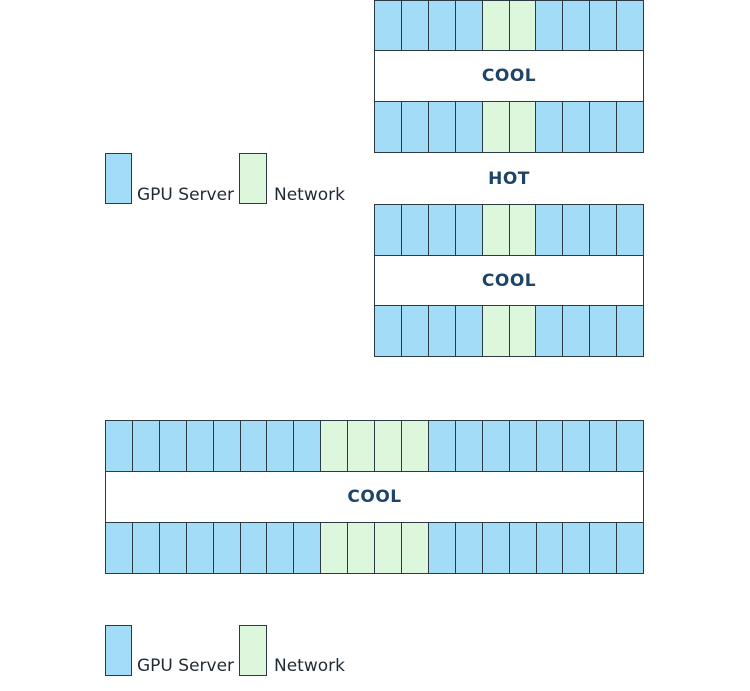 Image resolution: width=750 pixels, height=691 pixels. I want to click on small-pod-cool-aisle-1: COOL, so click(509, 76).